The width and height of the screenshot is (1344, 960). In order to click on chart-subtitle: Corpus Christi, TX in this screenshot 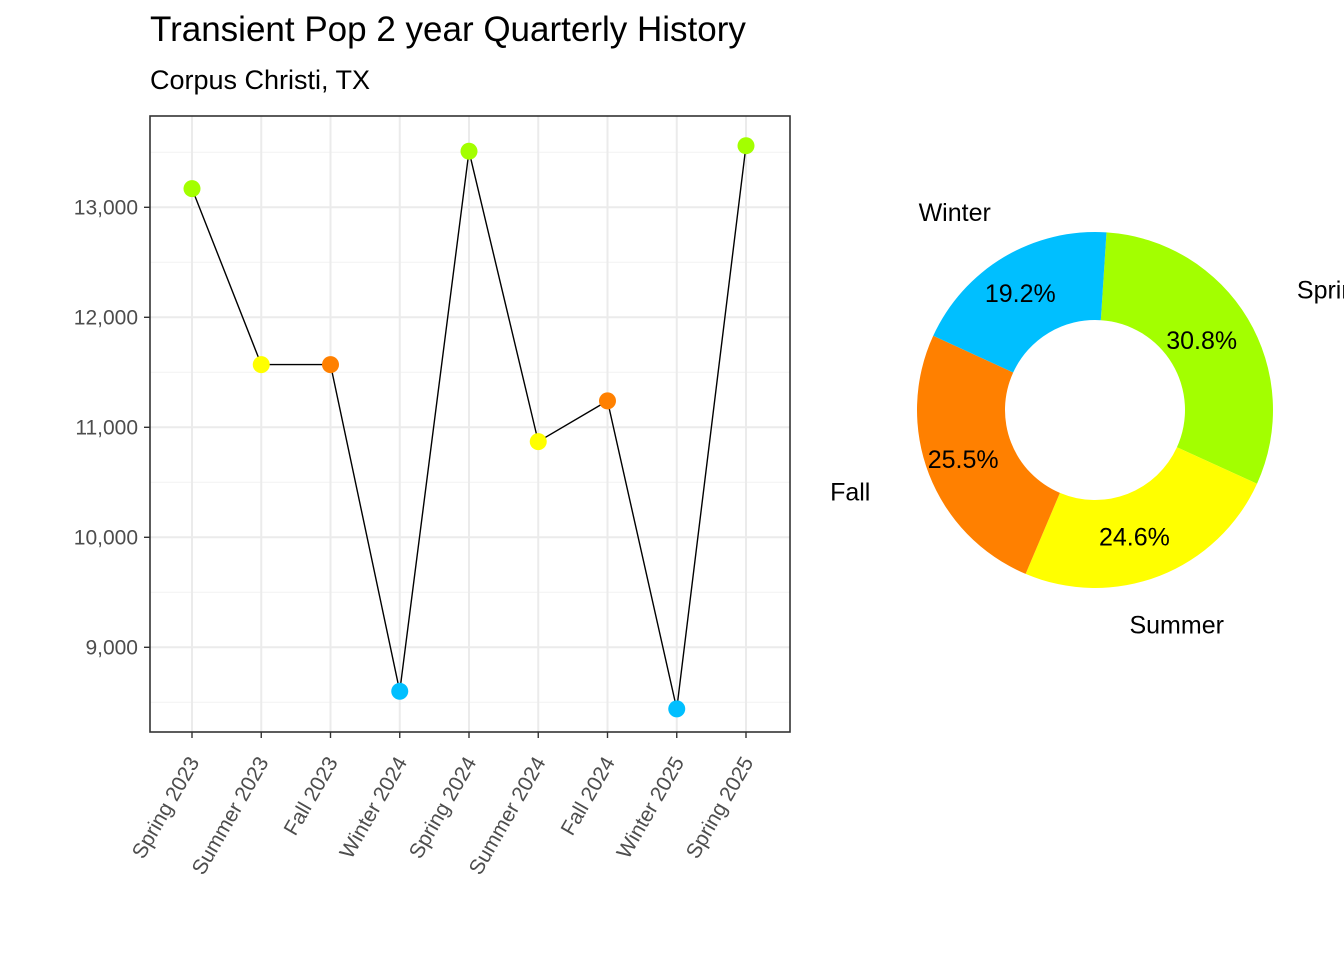, I will do `click(260, 80)`.